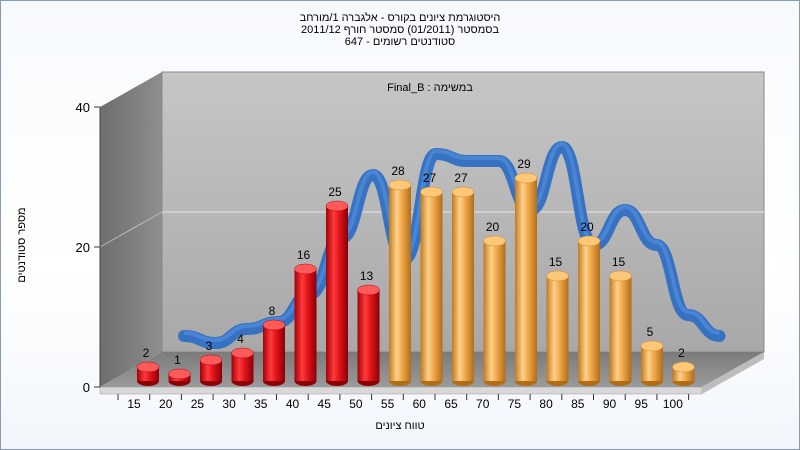 Image resolution: width=800 pixels, height=450 pixels. What do you see at coordinates (420, 404) in the screenshot?
I see `x-tick-label: 60` at bounding box center [420, 404].